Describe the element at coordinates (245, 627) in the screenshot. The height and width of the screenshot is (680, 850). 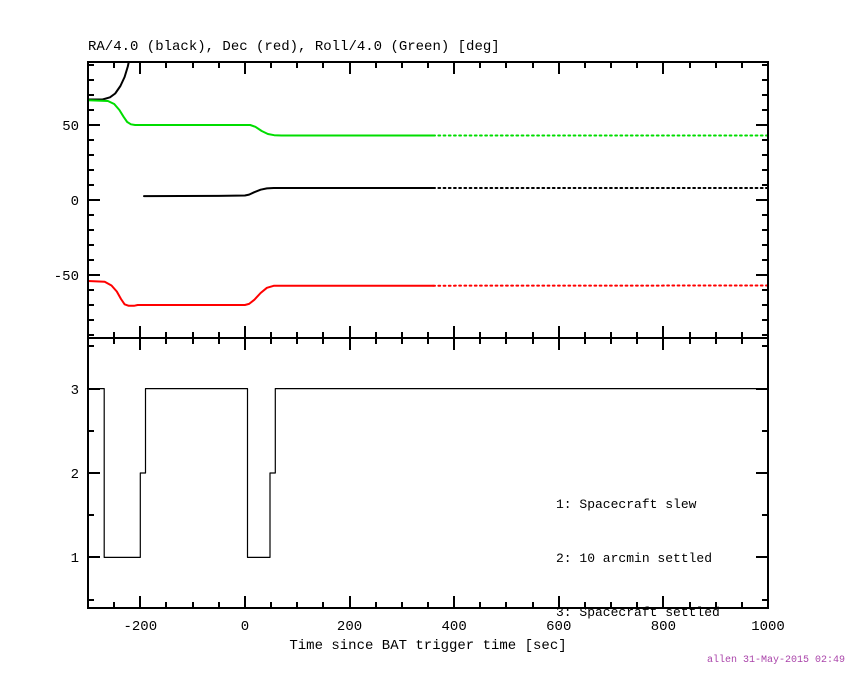
I see `x-tick-label: 0` at that location.